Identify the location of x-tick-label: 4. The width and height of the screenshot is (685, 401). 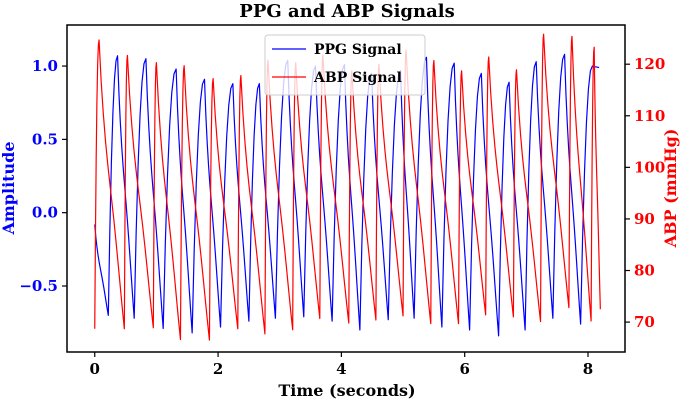
(341, 369).